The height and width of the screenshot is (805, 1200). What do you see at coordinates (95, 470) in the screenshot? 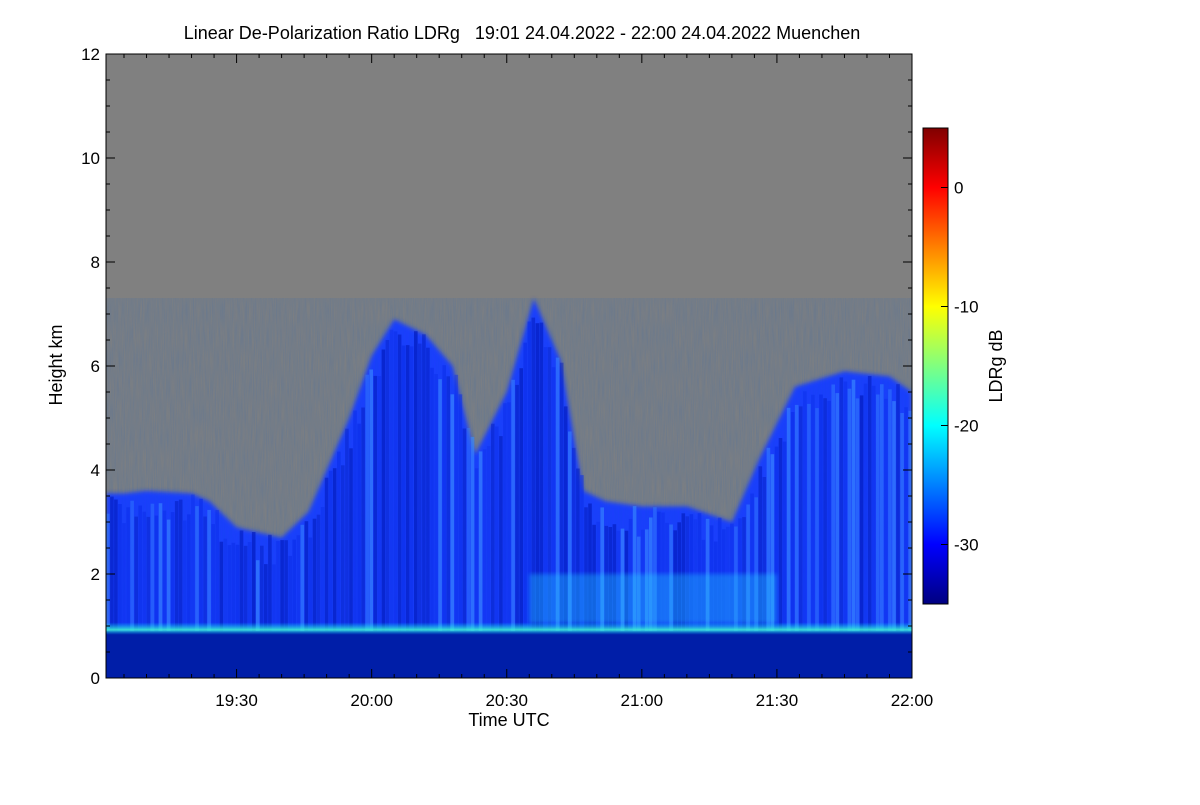
I see `y-tick-label: 4` at bounding box center [95, 470].